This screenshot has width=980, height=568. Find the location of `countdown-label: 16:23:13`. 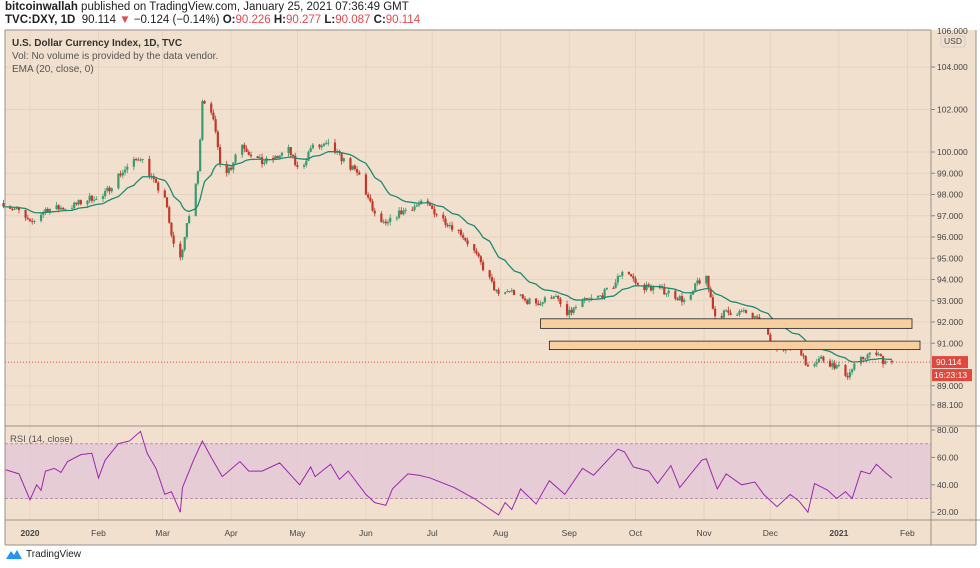

countdown-label: 16:23:13 is located at coordinates (950, 375).